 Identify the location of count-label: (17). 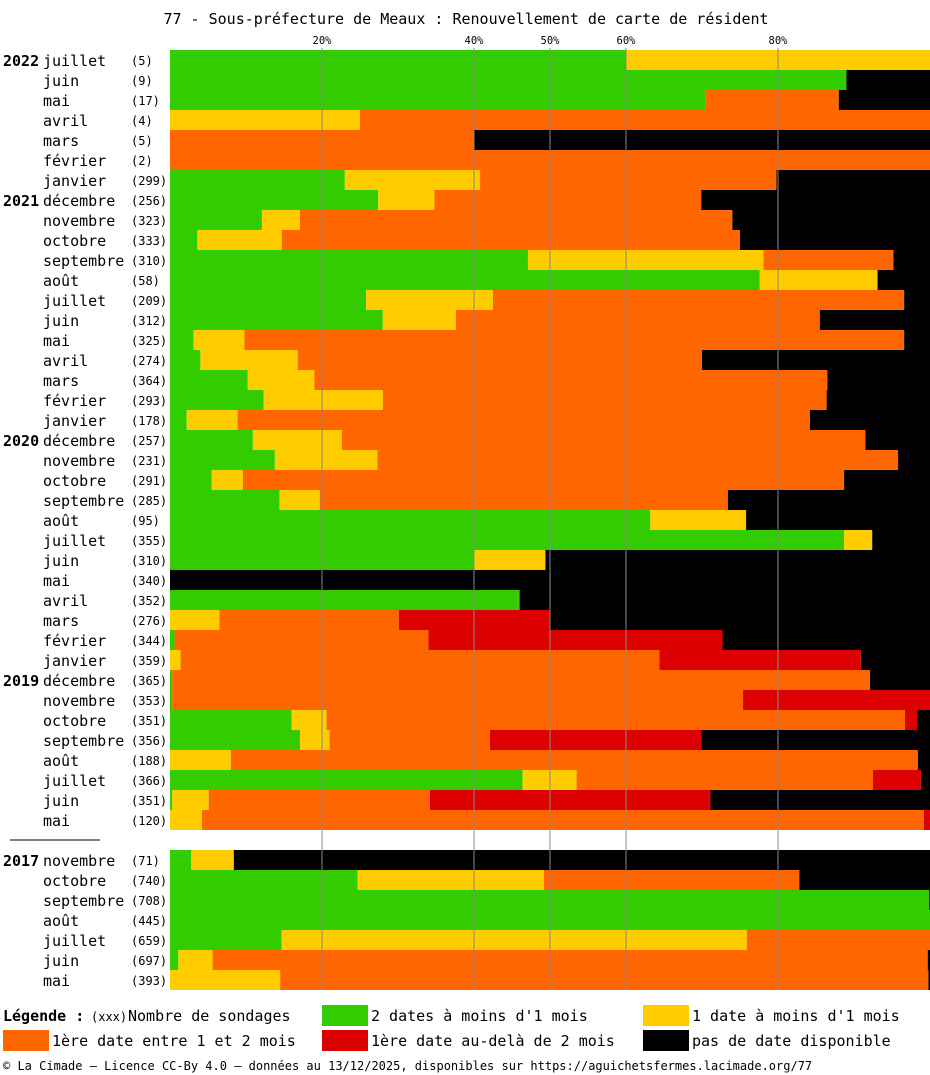
(145, 101).